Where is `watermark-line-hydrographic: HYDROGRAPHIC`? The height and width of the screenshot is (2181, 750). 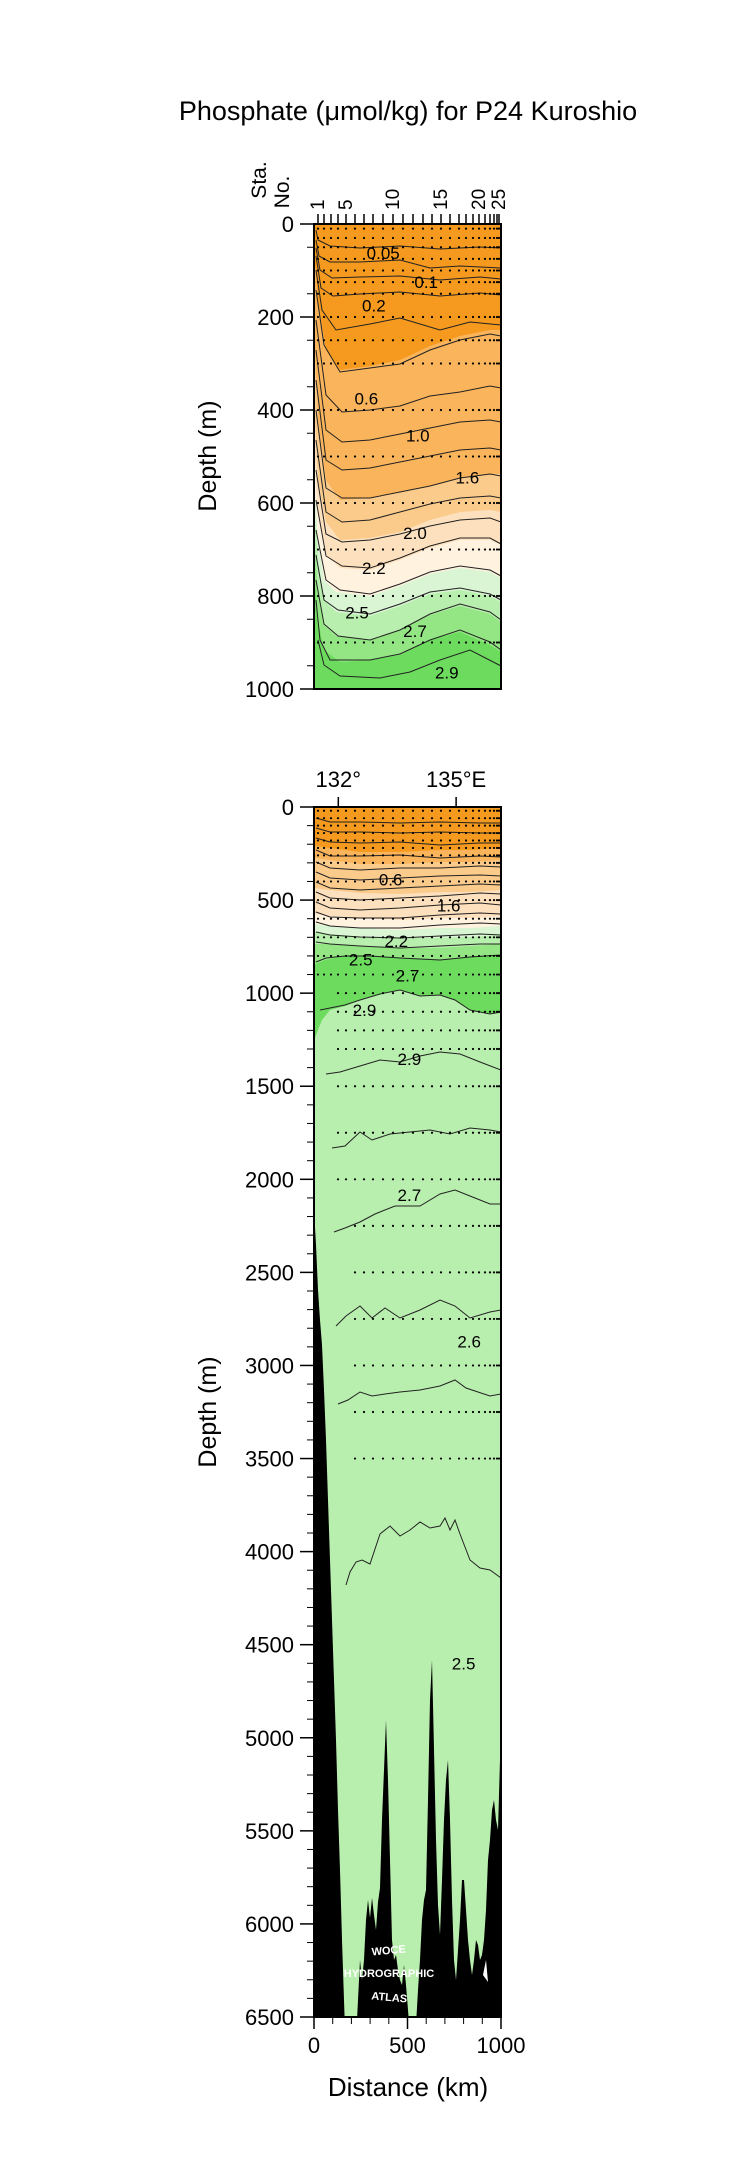 watermark-line-hydrographic: HYDROGRAPHIC is located at coordinates (389, 1974).